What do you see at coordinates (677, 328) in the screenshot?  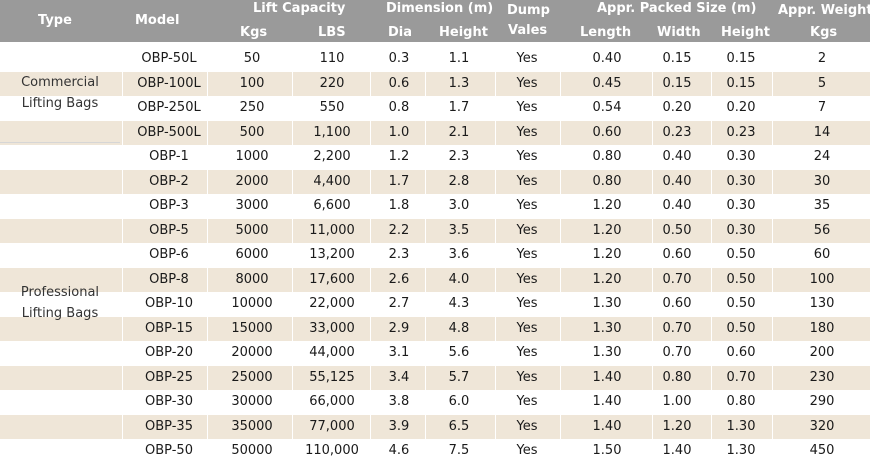 I see `cell-width: 0.70` at bounding box center [677, 328].